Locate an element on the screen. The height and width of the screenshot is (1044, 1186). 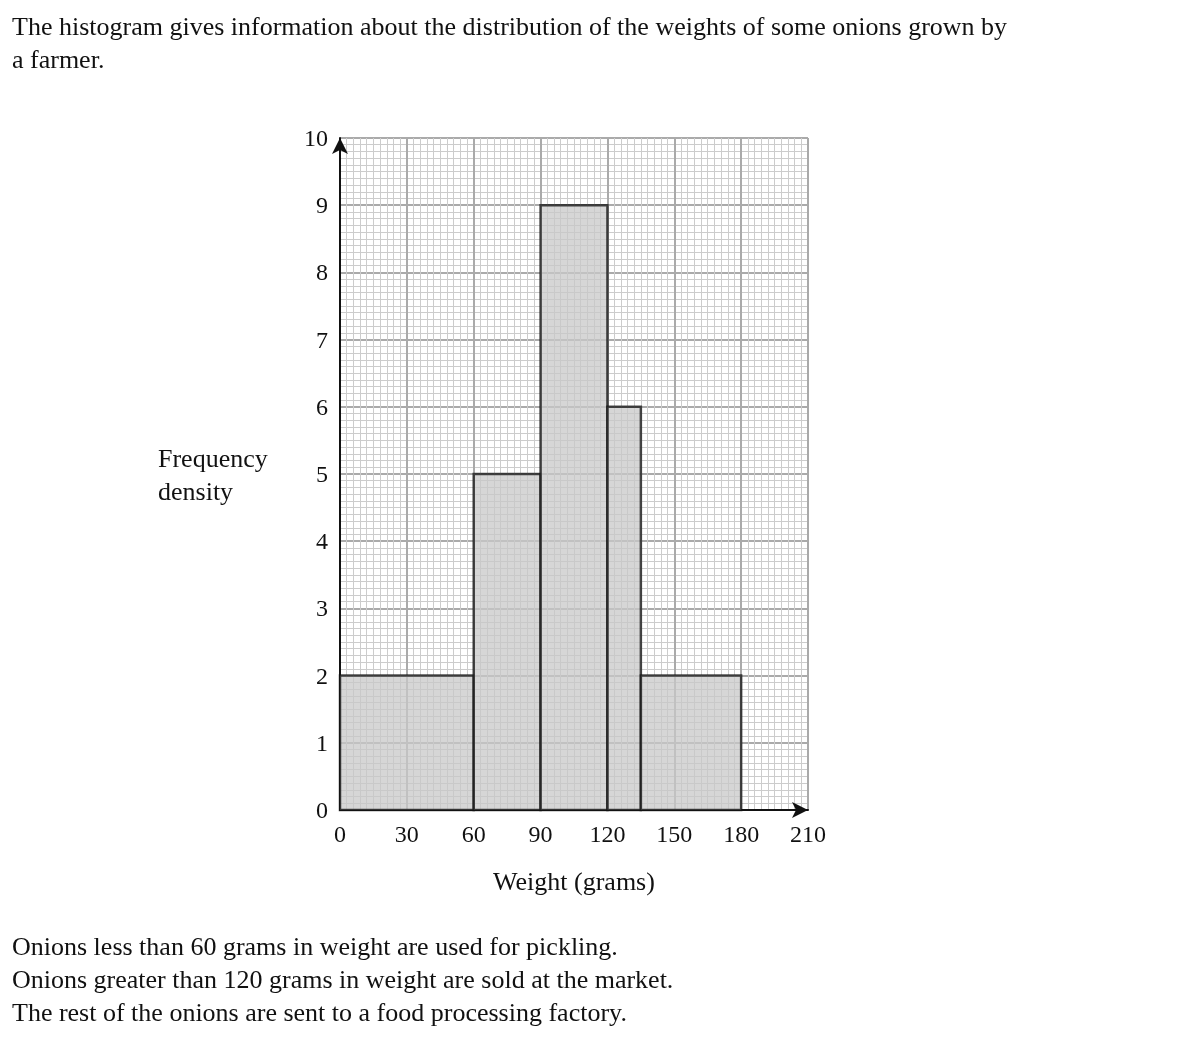
x-tick-label: 120 is located at coordinates (607, 834).